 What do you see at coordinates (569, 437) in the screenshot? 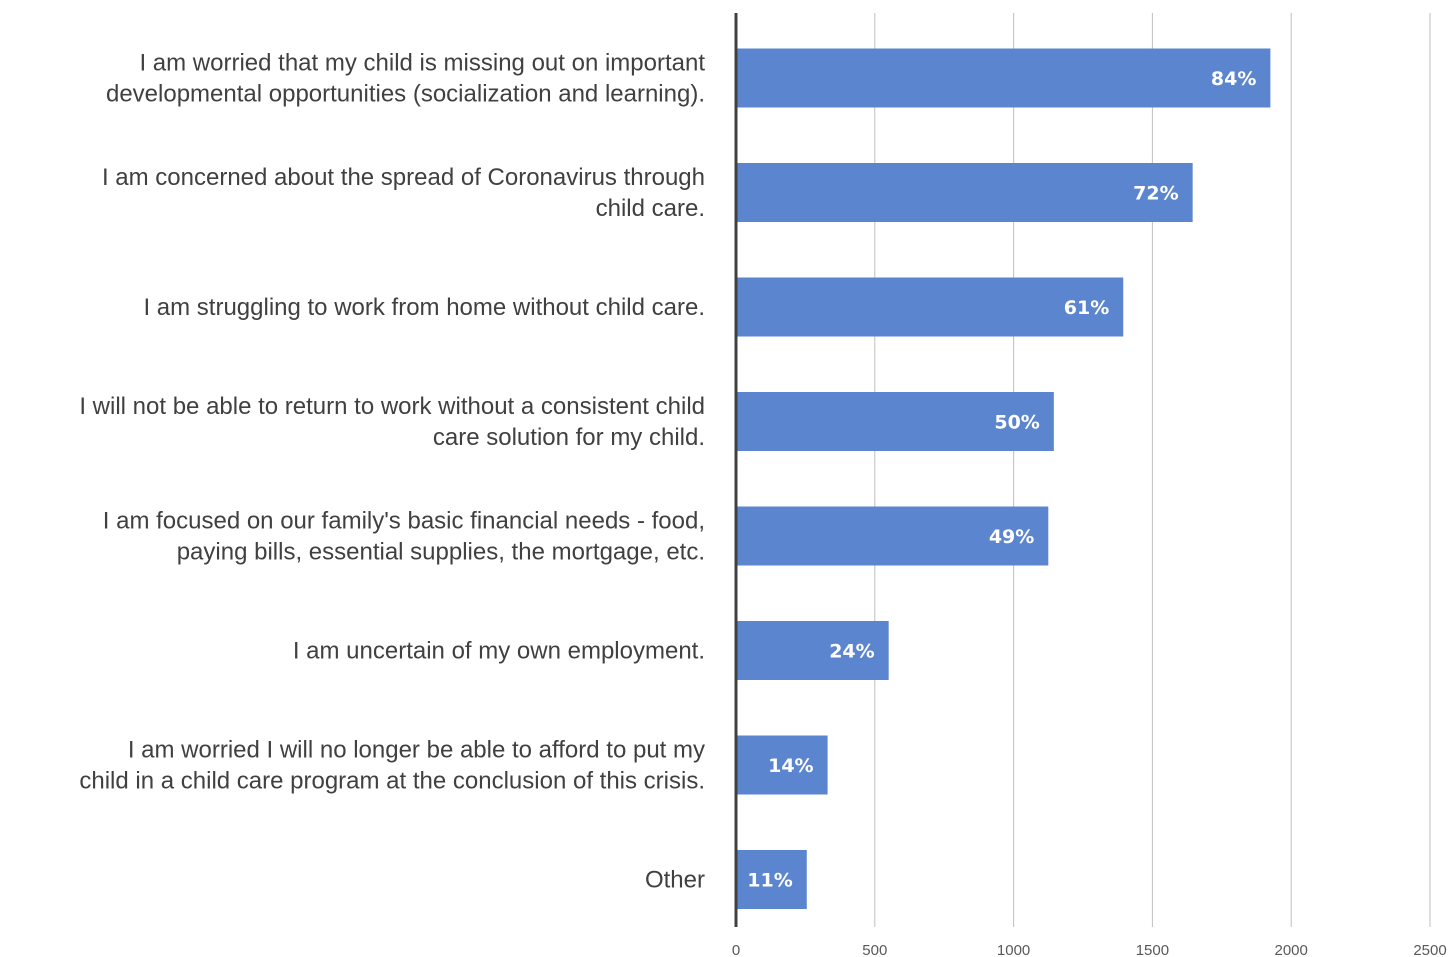
I see `category-label-line: care solution for my child.` at bounding box center [569, 437].